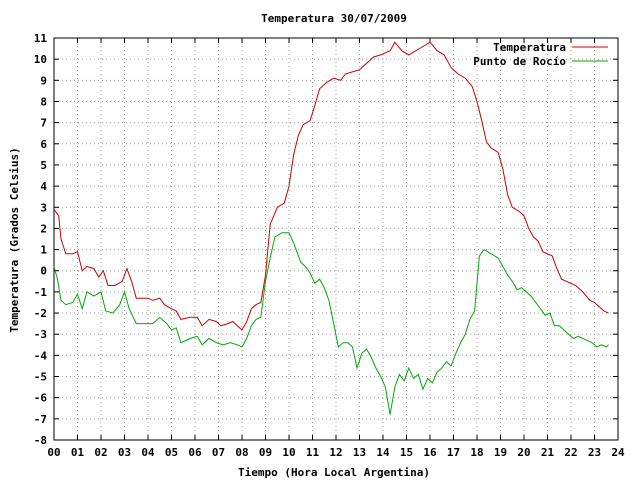 This screenshot has height=480, width=640. Describe the element at coordinates (265, 452) in the screenshot. I see `x-tick-label: 09` at that location.